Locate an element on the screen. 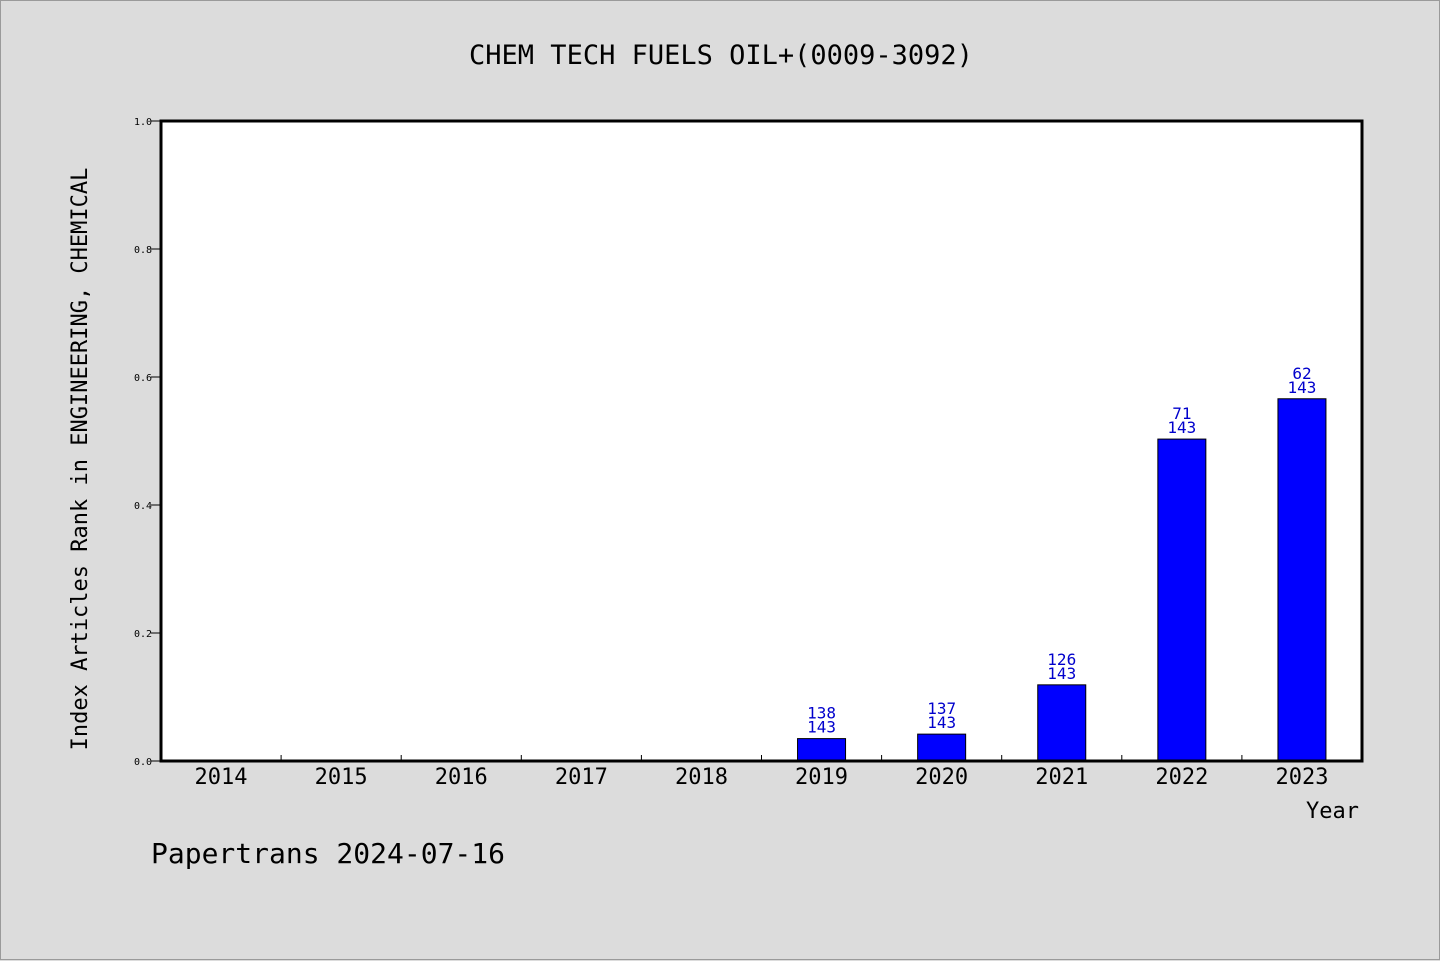  y-tick-label: 1.0 is located at coordinates (143, 122).